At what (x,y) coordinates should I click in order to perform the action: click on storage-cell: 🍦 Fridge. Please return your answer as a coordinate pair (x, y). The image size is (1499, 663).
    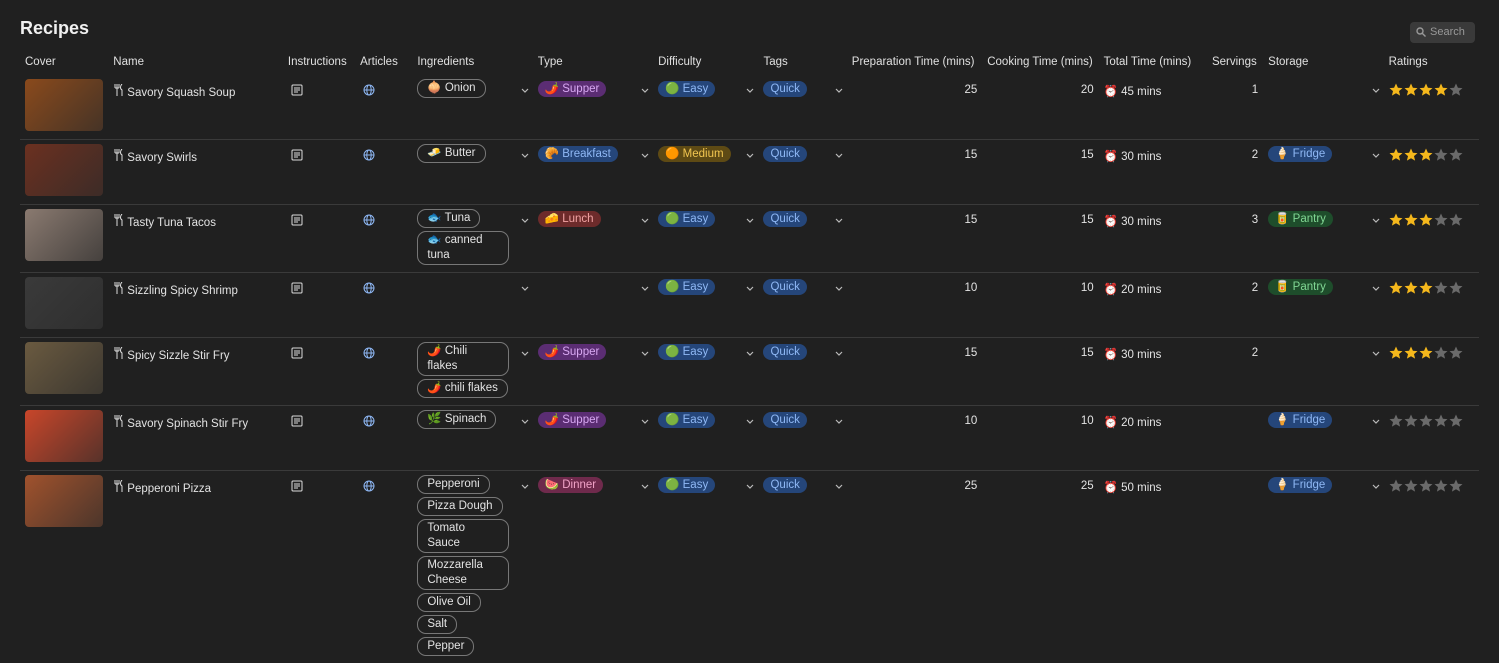
    Looking at the image, I should click on (1323, 438).